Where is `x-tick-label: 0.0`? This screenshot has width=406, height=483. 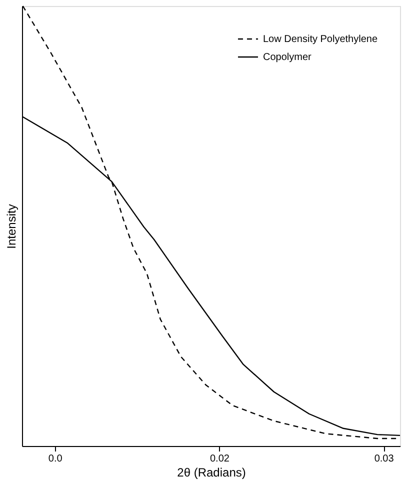 x-tick-label: 0.0 is located at coordinates (55, 459).